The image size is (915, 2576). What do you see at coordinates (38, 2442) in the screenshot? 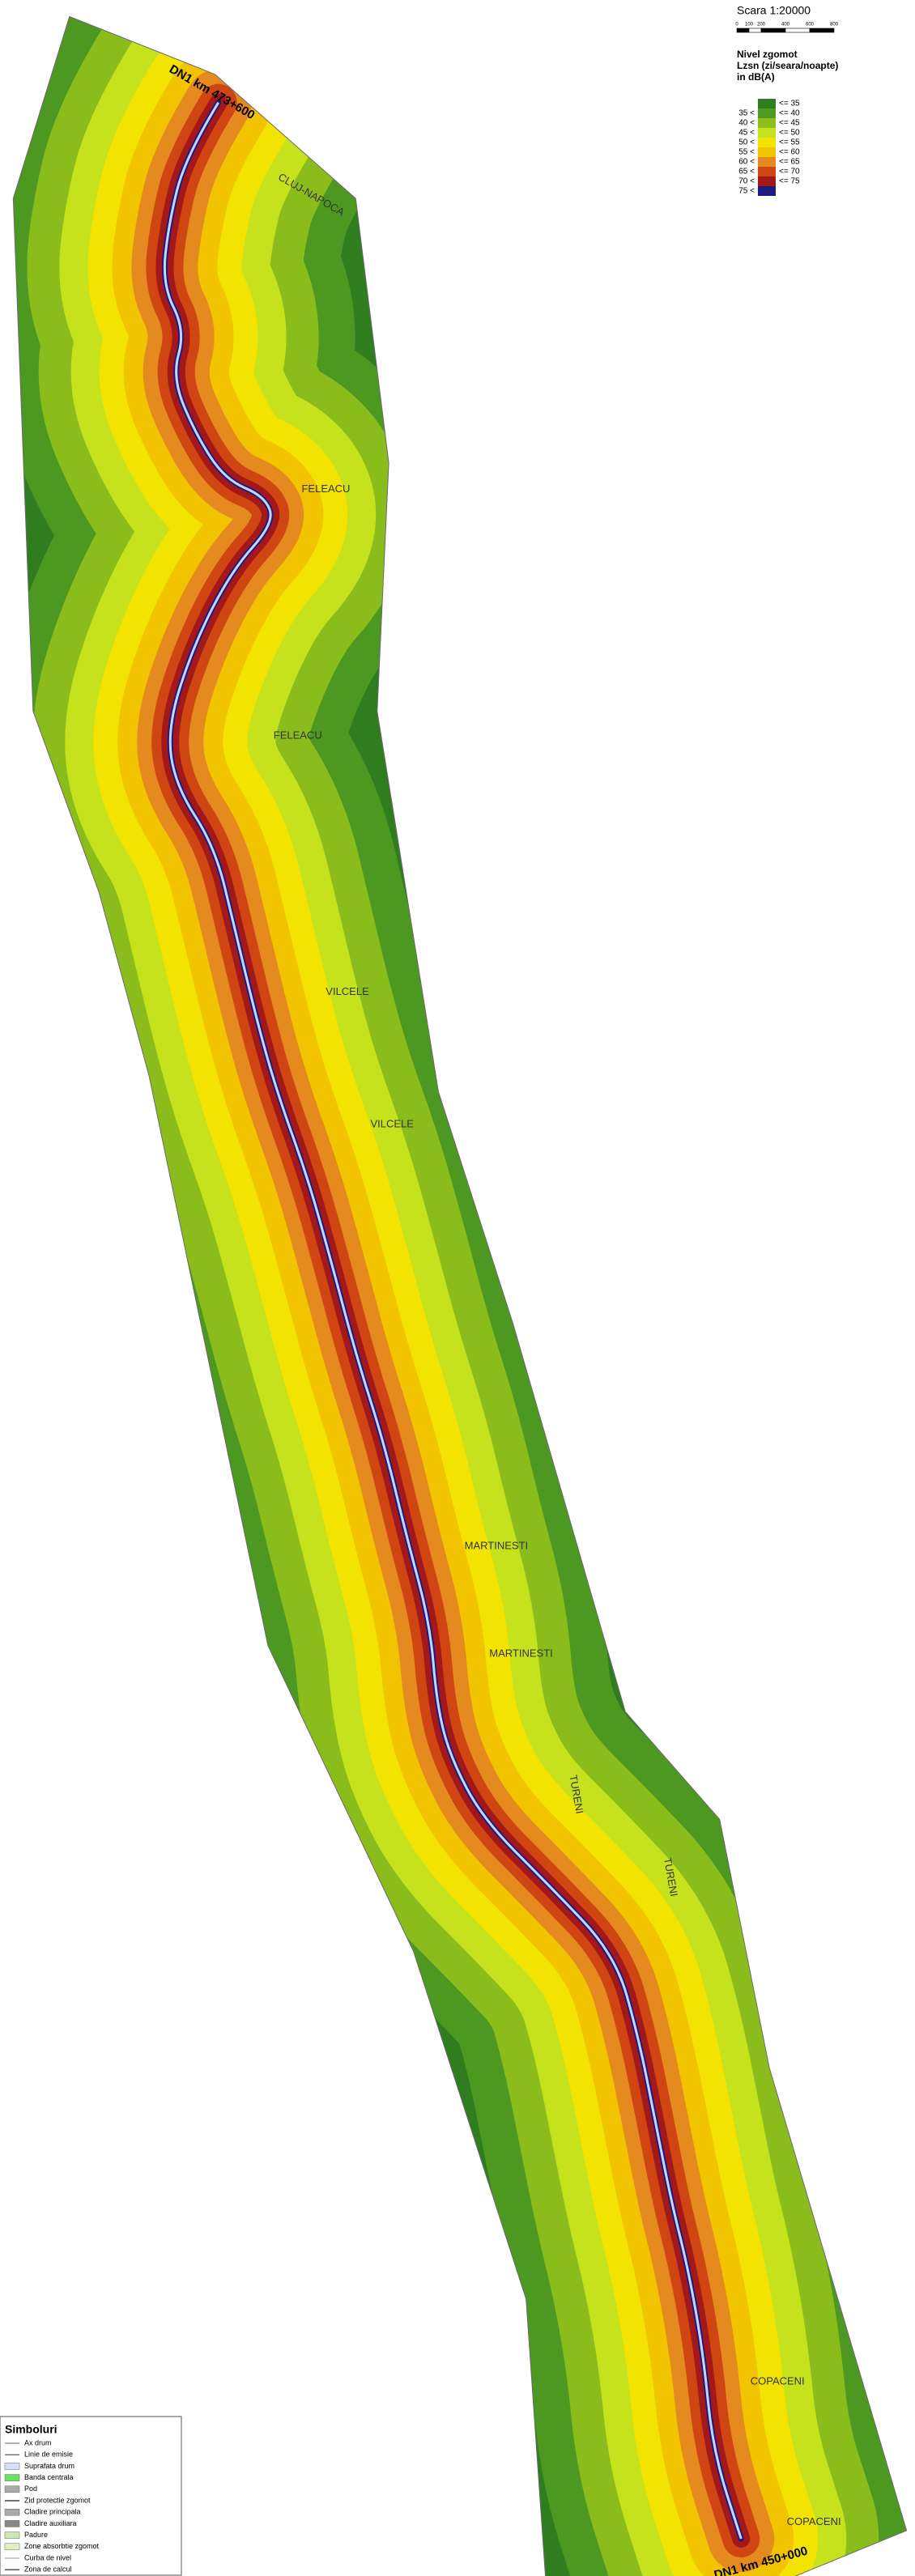
I see `symbol-label: Ax drum` at bounding box center [38, 2442].